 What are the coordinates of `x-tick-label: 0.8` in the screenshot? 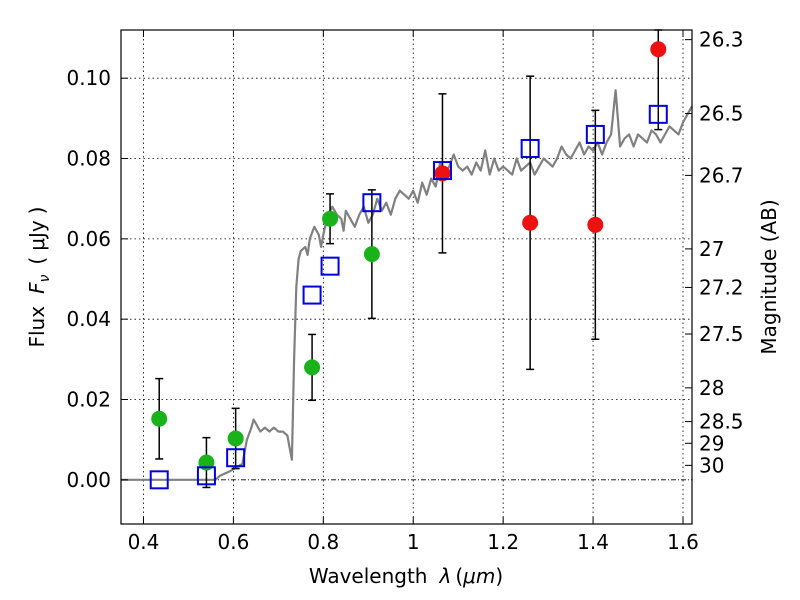 It's located at (323, 542).